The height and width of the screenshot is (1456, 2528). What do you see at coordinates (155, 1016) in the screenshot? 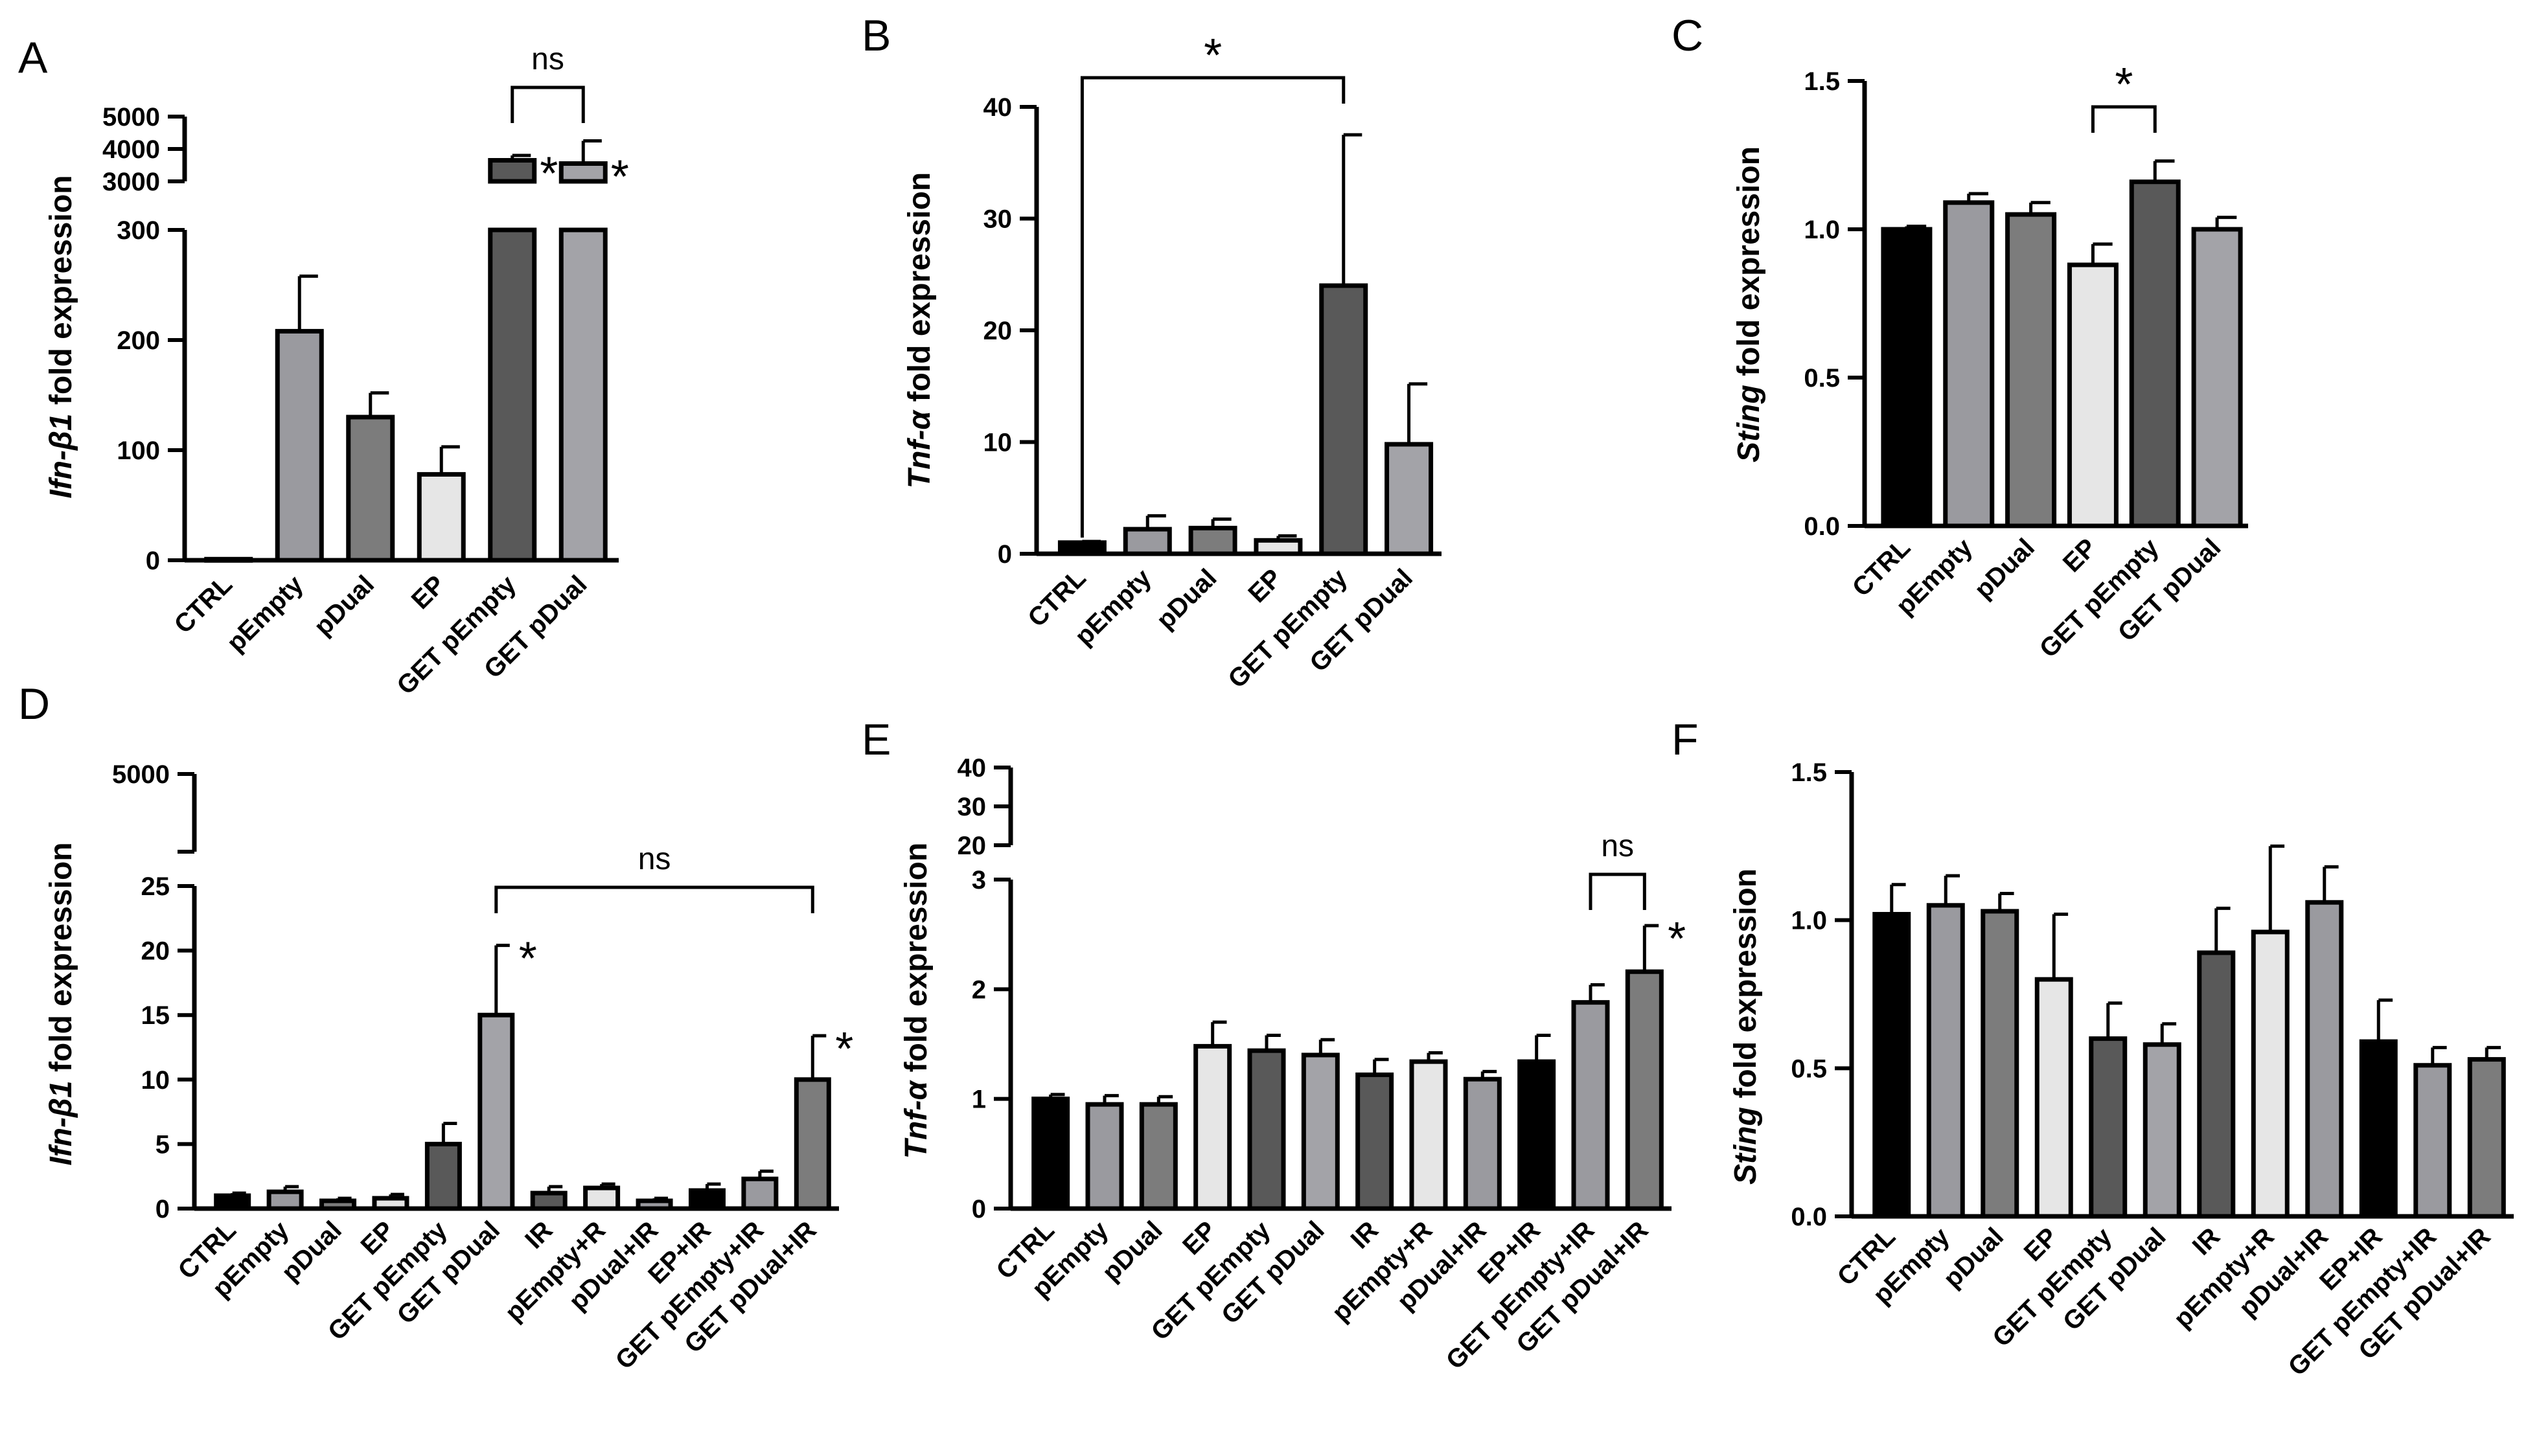
I see `y-tick-label: 15` at bounding box center [155, 1016].